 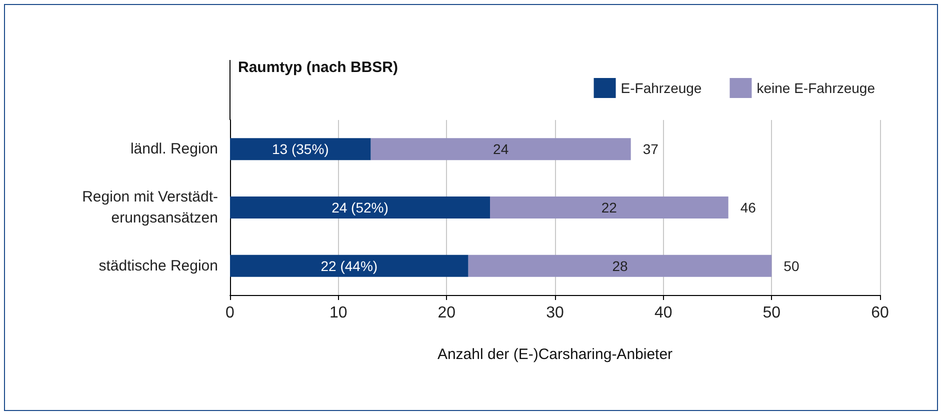 What do you see at coordinates (880, 313) in the screenshot?
I see `x-tick-label: 60` at bounding box center [880, 313].